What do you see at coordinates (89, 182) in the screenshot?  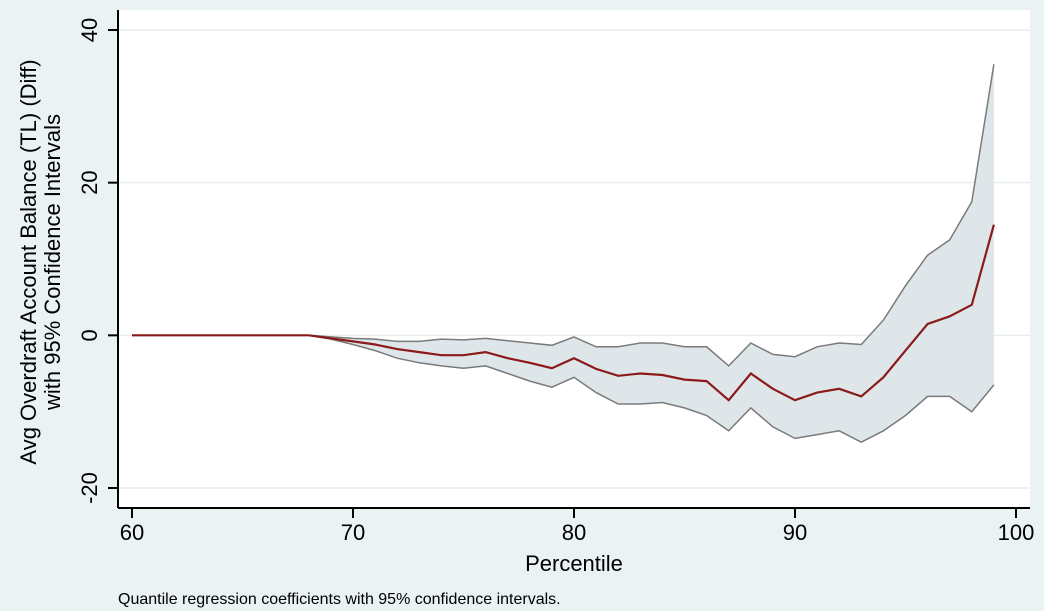 I see `y-tick-label-20: 20` at bounding box center [89, 182].